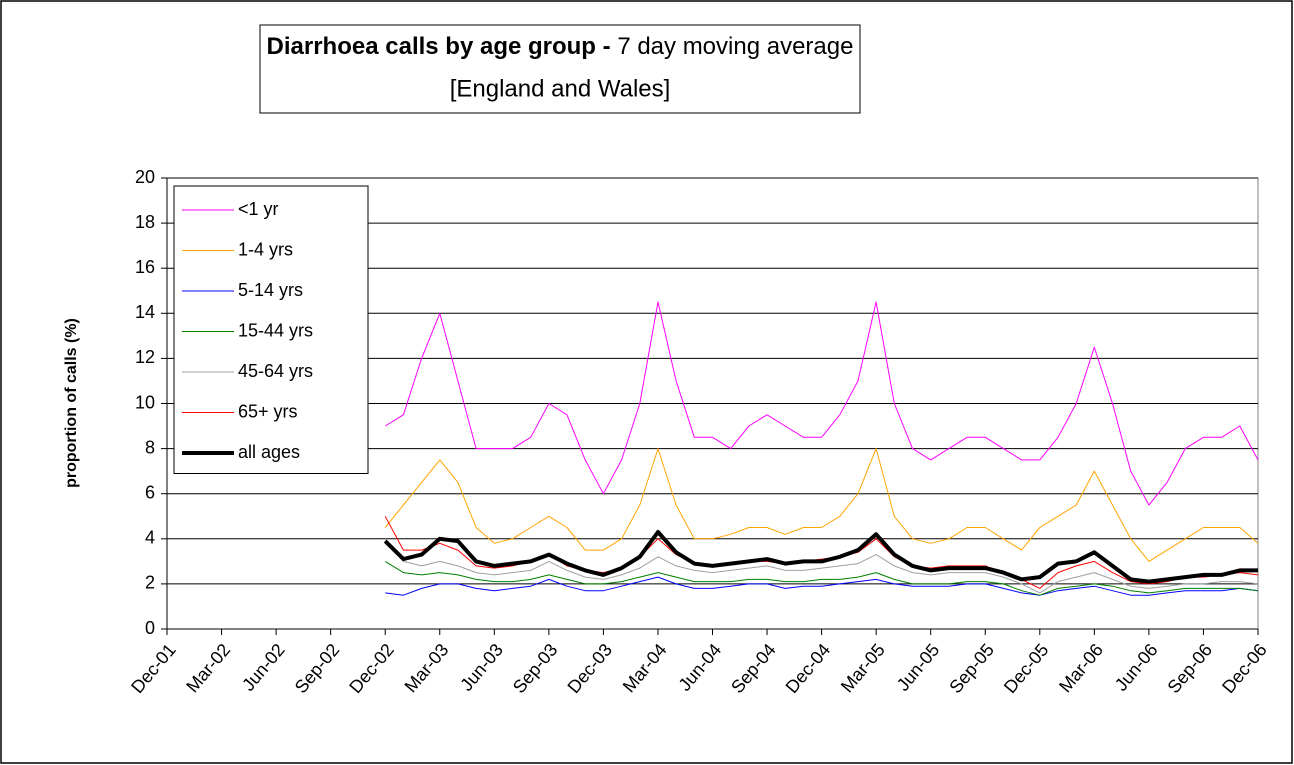  What do you see at coordinates (150, 628) in the screenshot?
I see `y-tick-label: 0` at bounding box center [150, 628].